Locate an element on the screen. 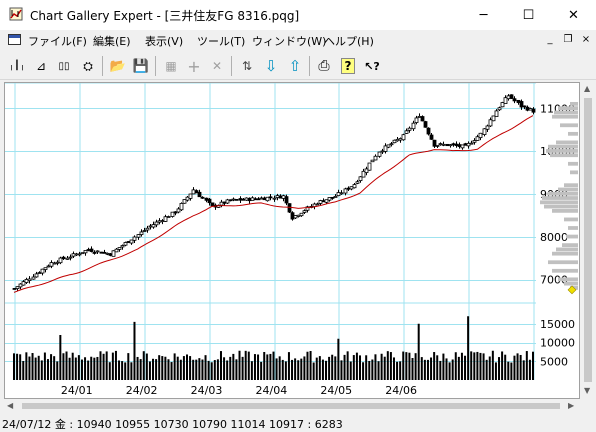 The height and width of the screenshot is (432, 596). mdi-restore-button: ❐ is located at coordinates (568, 39).